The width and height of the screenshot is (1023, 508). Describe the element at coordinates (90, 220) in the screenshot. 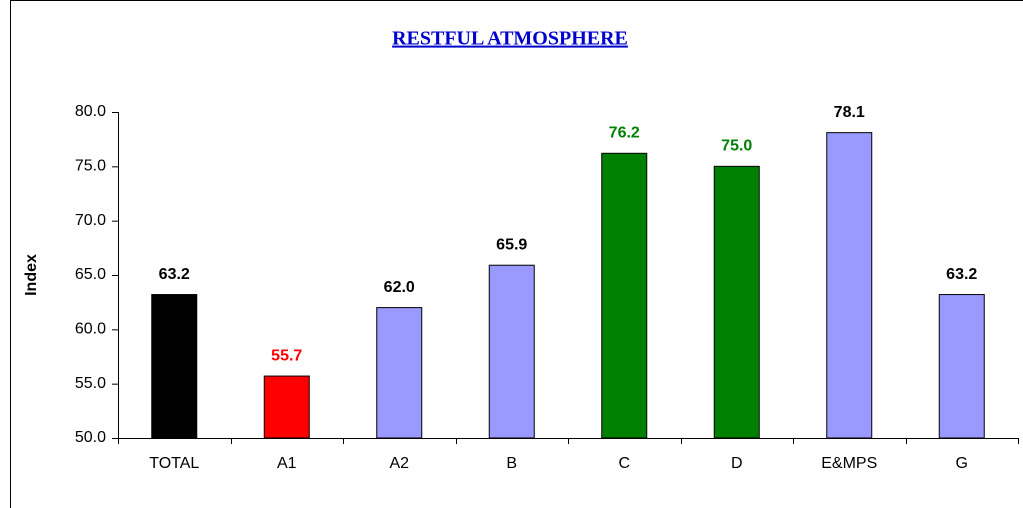

I see `y-tick-label: 70.0` at that location.